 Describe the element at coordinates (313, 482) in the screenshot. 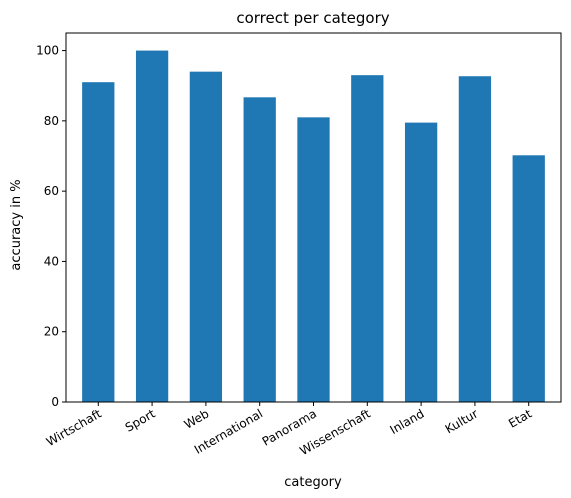

I see `x-axis-label: category` at that location.